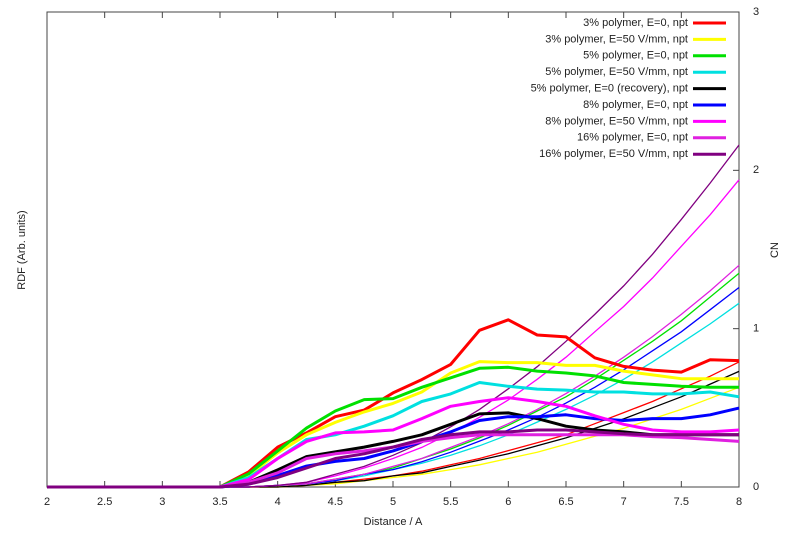 Image resolution: width=800 pixels, height=533 pixels. I want to click on y2-tick-label: 1, so click(756, 329).